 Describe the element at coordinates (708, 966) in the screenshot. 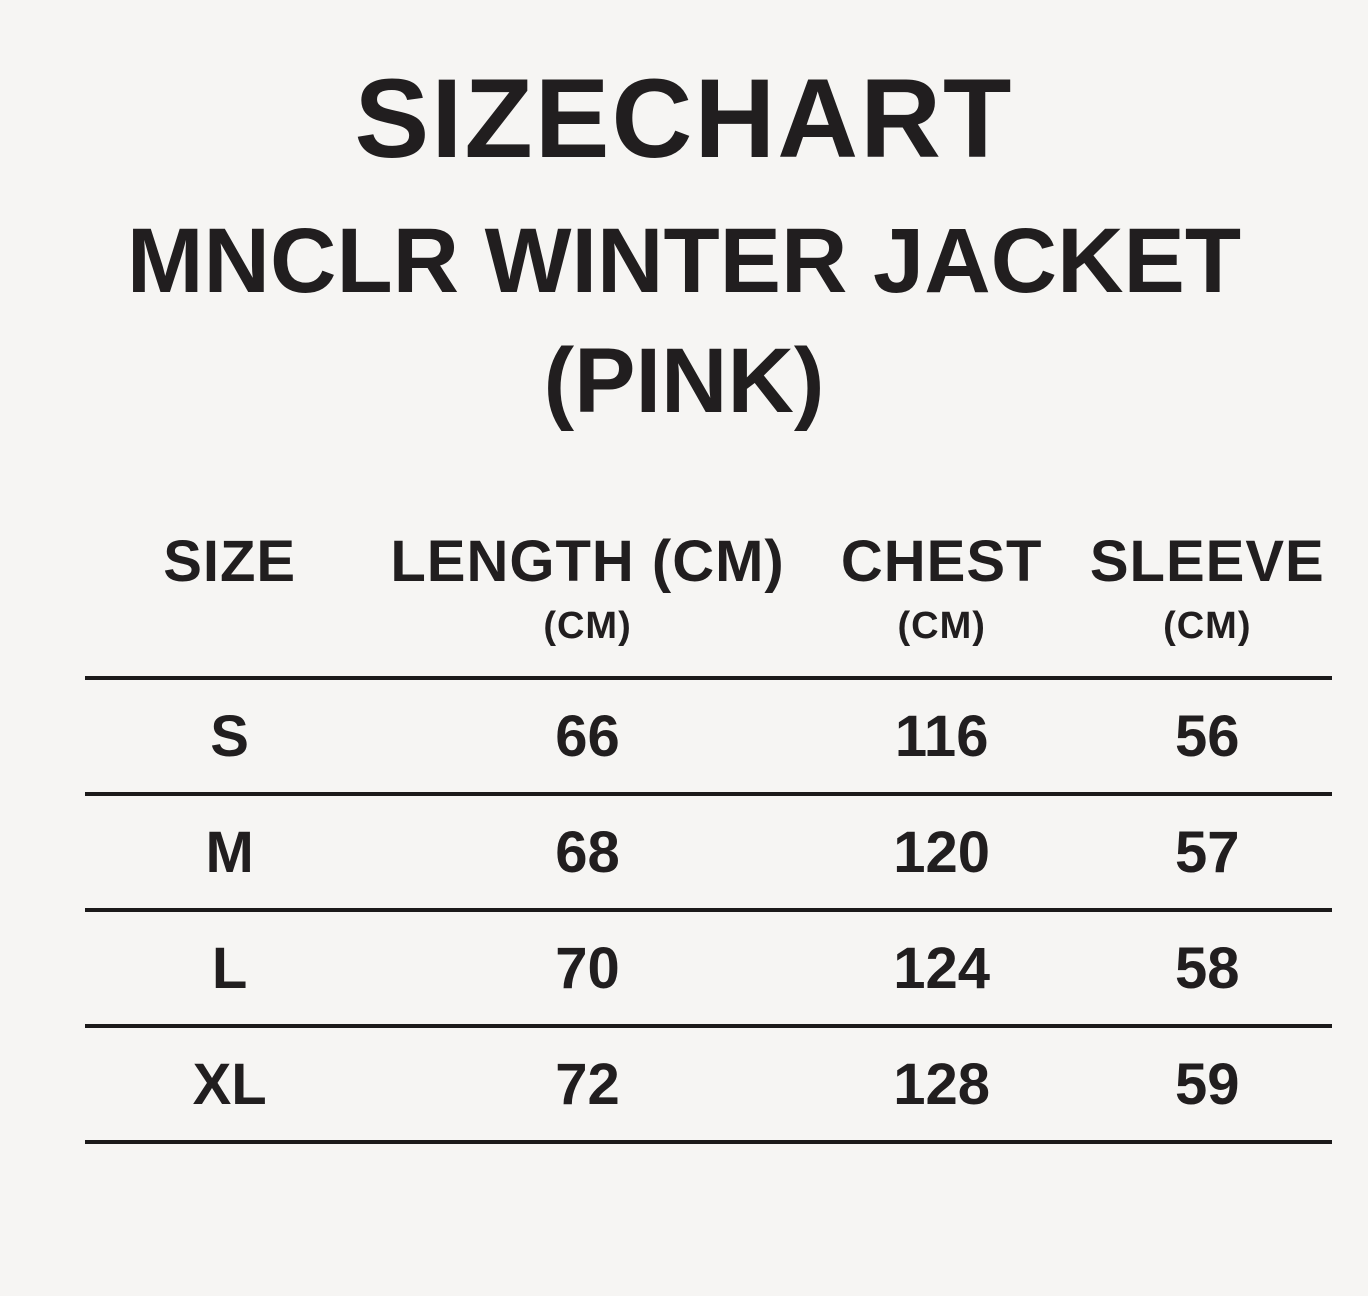

I see `table-row-l: L 70 124 58` at that location.